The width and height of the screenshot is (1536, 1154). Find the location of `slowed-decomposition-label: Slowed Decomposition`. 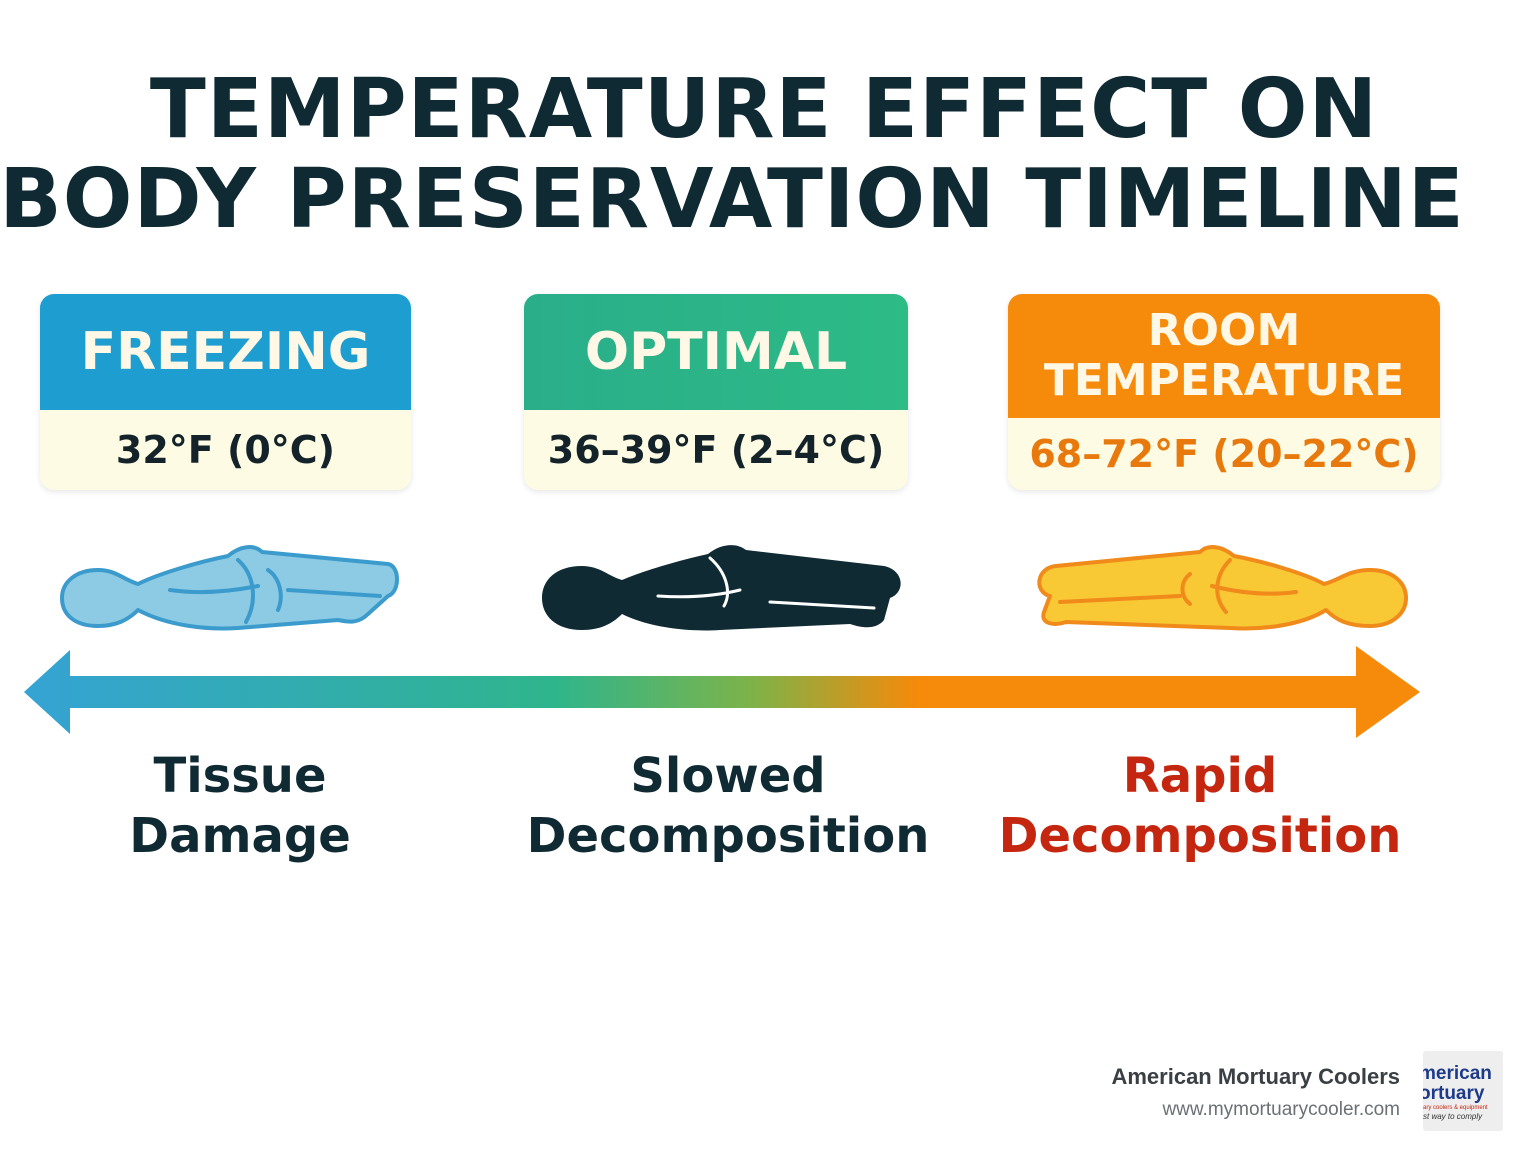

slowed-decomposition-label: Slowed Decomposition is located at coordinates (728, 806).